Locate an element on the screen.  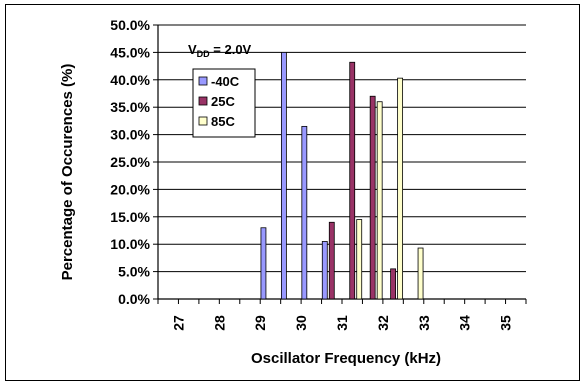
x-tick-label: 32 is located at coordinates (383, 323).